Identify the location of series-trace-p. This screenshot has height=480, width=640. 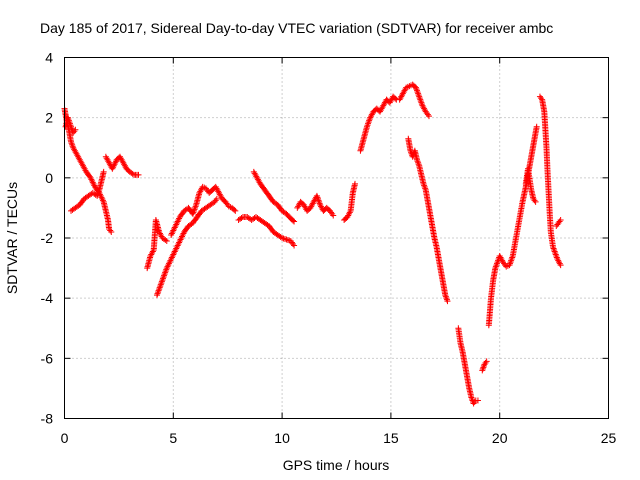
(484, 366).